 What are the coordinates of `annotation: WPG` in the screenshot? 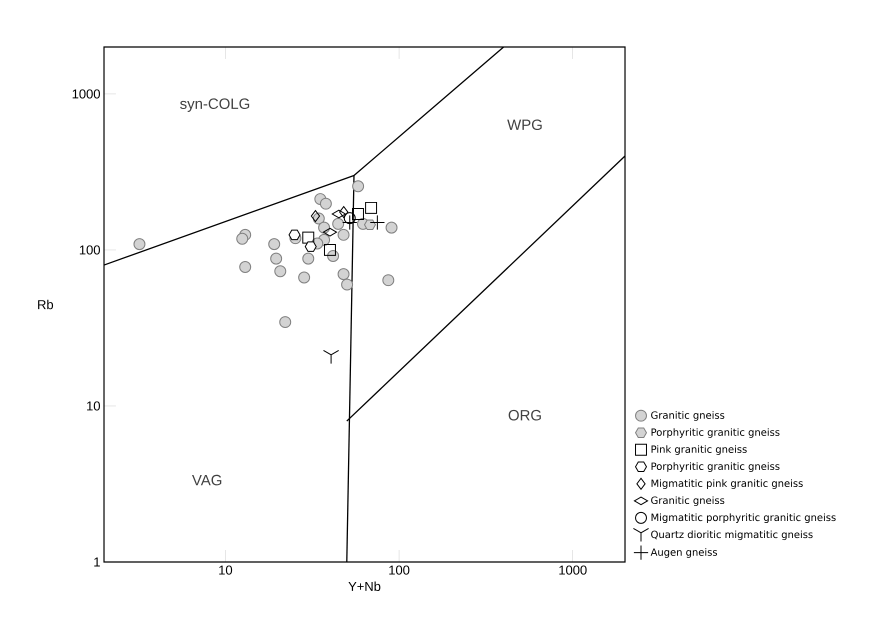 It's located at (524, 124).